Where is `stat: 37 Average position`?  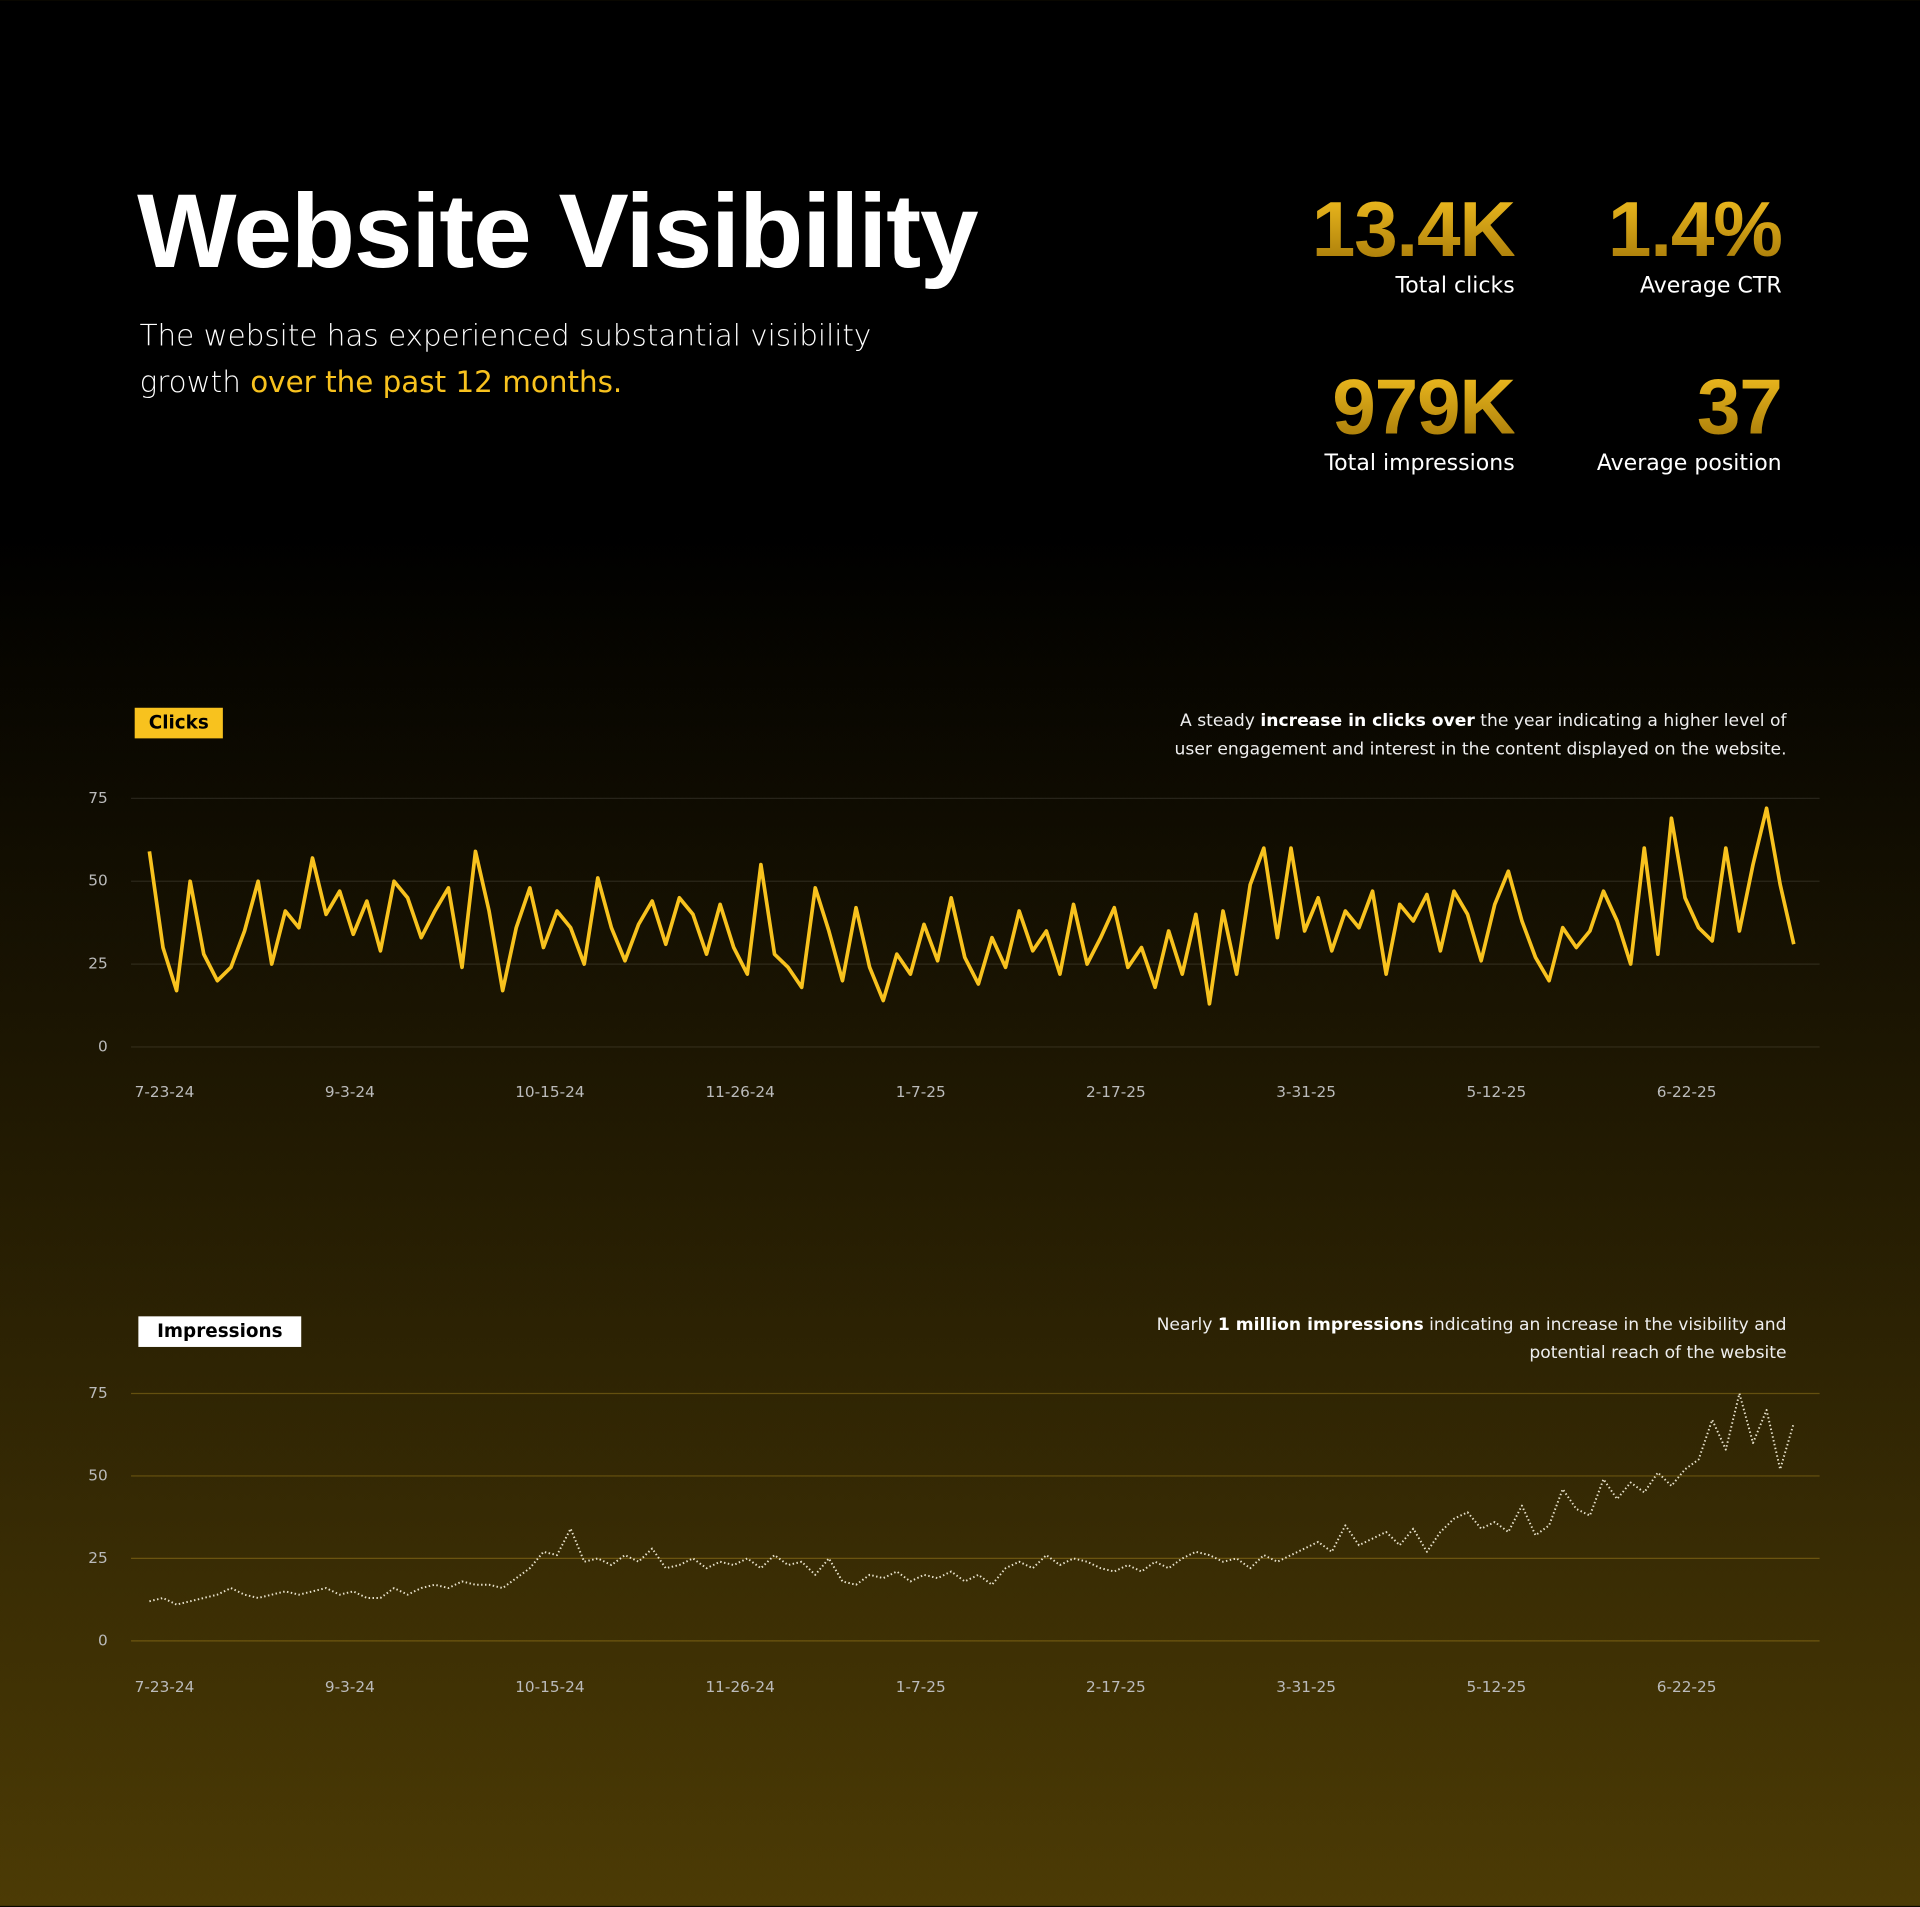 stat: 37 Average position is located at coordinates (1623, 422).